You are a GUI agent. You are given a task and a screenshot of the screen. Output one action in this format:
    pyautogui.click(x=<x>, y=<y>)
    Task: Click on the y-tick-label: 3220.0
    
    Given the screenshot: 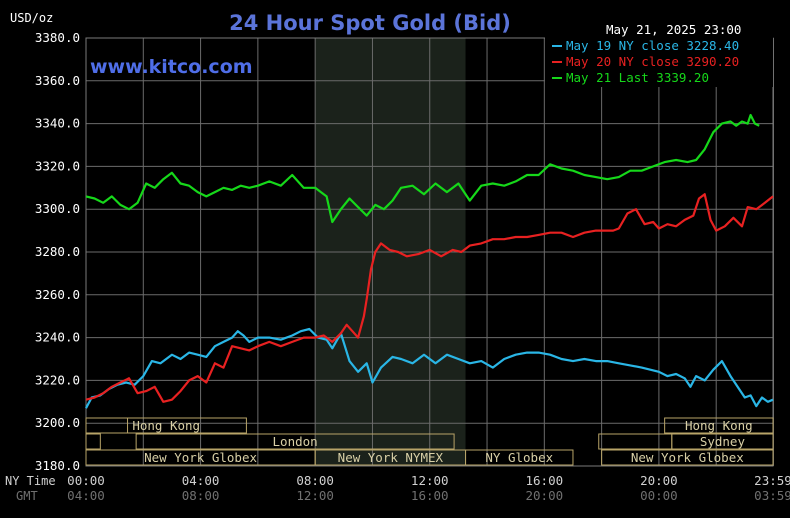 What is the action you would take?
    pyautogui.click(x=57, y=379)
    